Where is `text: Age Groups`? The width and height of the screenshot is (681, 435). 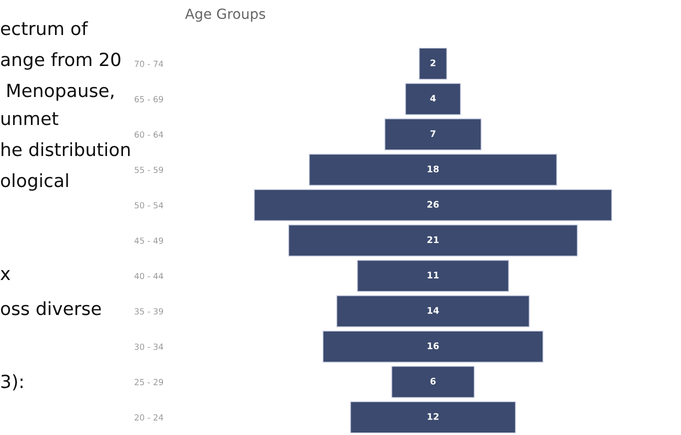 text: Age Groups is located at coordinates (225, 15).